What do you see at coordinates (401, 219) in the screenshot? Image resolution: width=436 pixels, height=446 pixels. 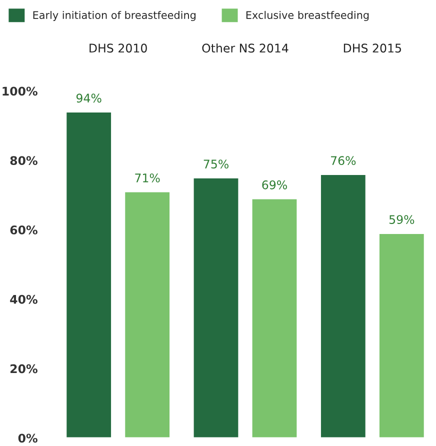 I see `data-label: 59%` at bounding box center [401, 219].